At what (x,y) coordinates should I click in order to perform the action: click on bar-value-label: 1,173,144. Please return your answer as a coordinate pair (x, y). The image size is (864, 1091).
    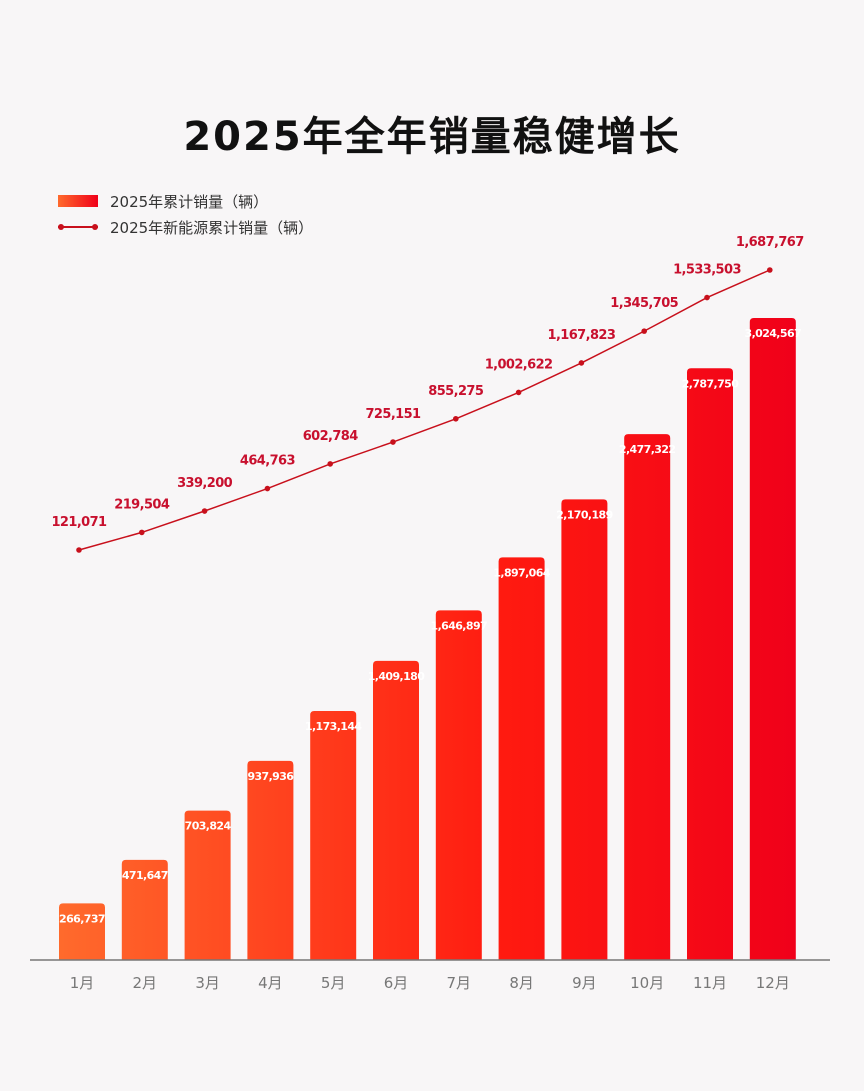
    Looking at the image, I should click on (333, 726).